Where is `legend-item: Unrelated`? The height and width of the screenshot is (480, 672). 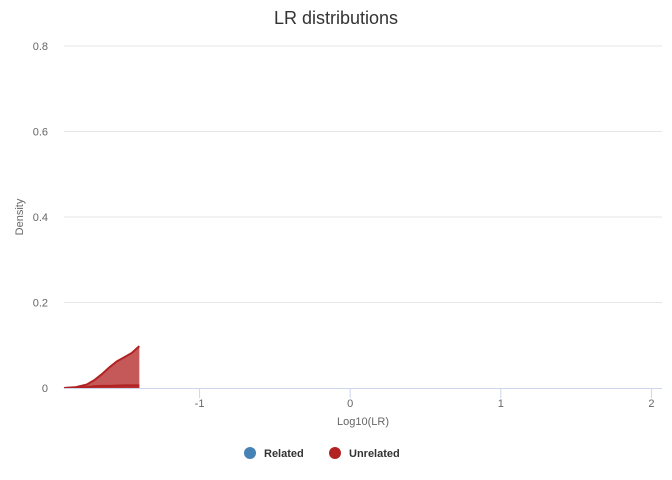
legend-item: Unrelated is located at coordinates (364, 453).